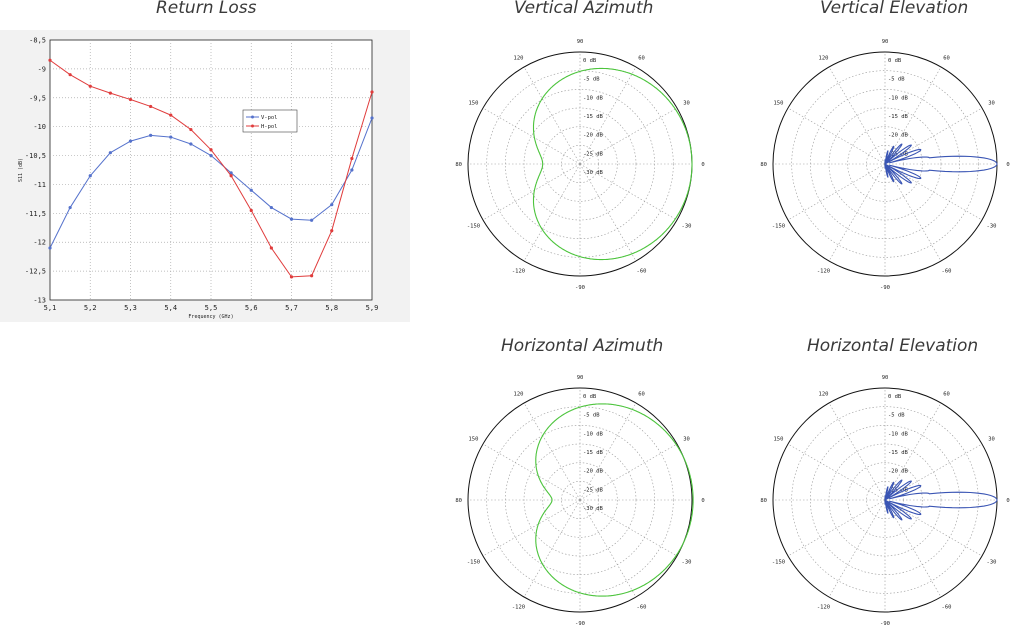 This screenshot has height=634, width=1021. Describe the element at coordinates (42, 69) in the screenshot. I see `y-tick-label: -9` at that location.